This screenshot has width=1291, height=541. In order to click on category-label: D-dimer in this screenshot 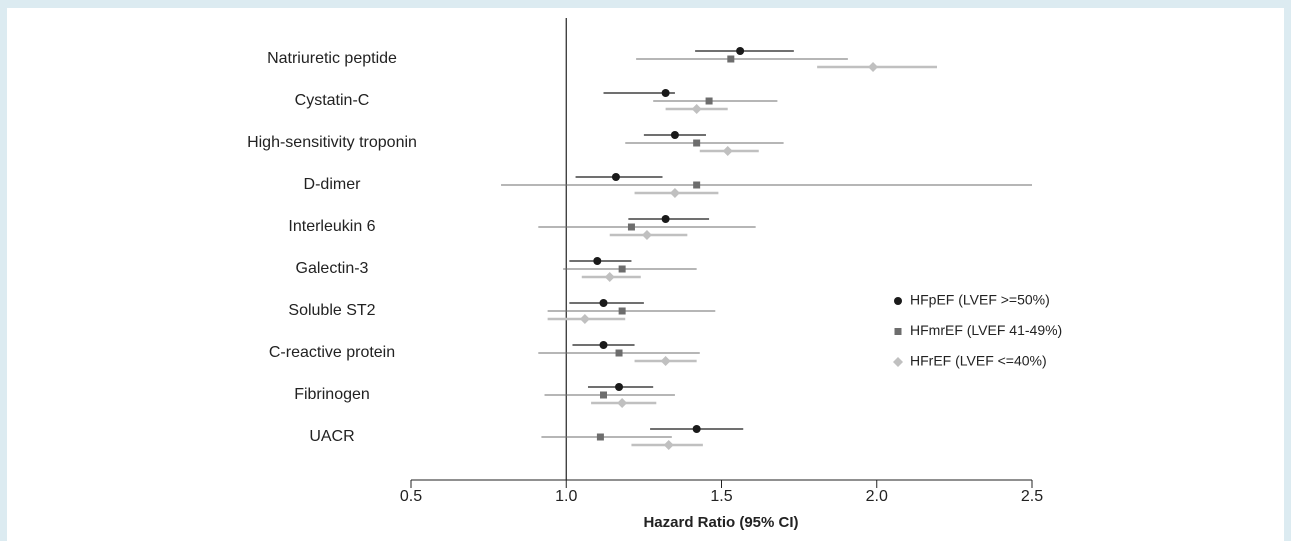, I will do `click(333, 184)`.